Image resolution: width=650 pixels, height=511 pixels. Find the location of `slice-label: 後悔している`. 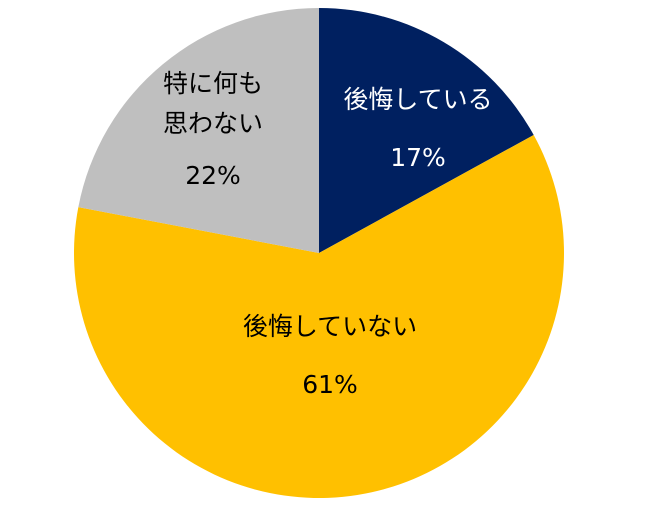

slice-label: 後悔している is located at coordinates (417, 99).